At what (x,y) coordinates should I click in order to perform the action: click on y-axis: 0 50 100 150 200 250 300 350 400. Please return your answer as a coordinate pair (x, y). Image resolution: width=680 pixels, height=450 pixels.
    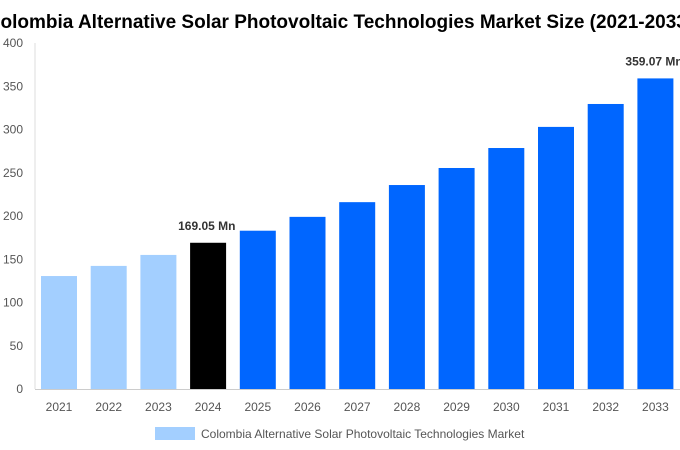
    Looking at the image, I should click on (19, 216).